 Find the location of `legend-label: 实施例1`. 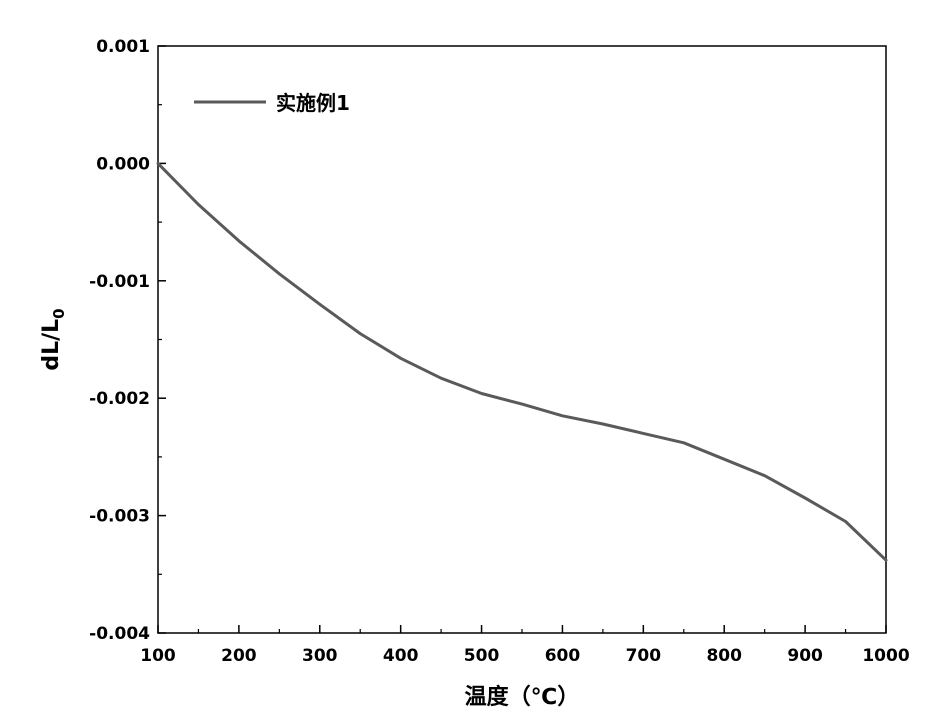

legend-label: 实施例1 is located at coordinates (313, 103).